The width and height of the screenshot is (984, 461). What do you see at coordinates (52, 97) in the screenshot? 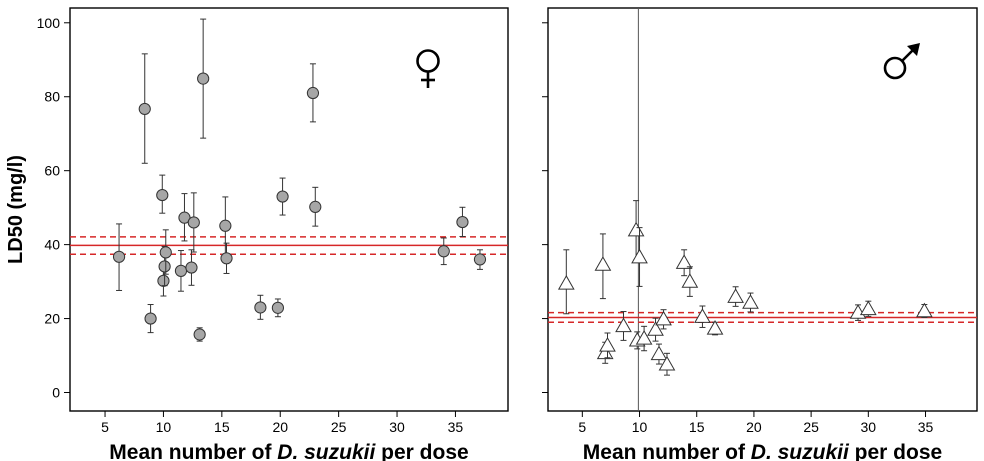
I see `y-tick-label: 80` at bounding box center [52, 97].